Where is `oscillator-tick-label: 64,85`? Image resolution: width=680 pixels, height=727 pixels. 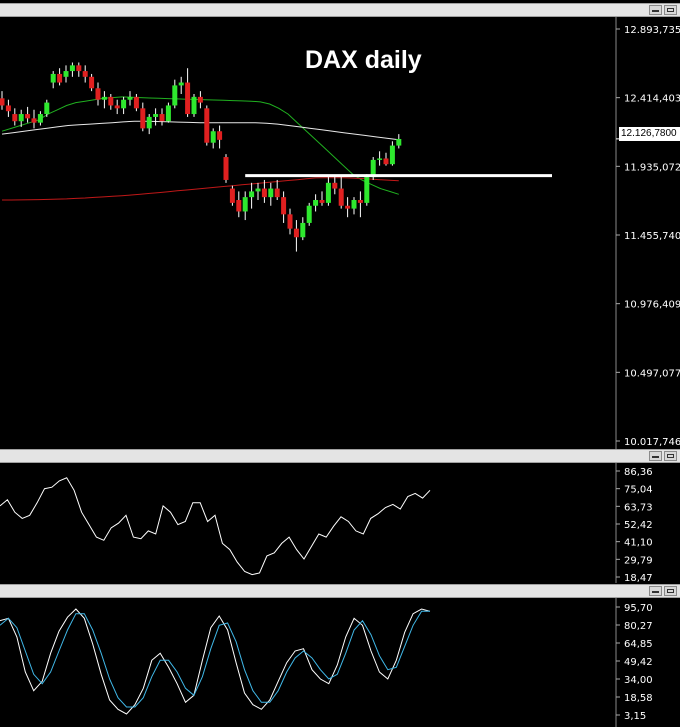
oscillator-tick-label: 64,85 is located at coordinates (638, 644).